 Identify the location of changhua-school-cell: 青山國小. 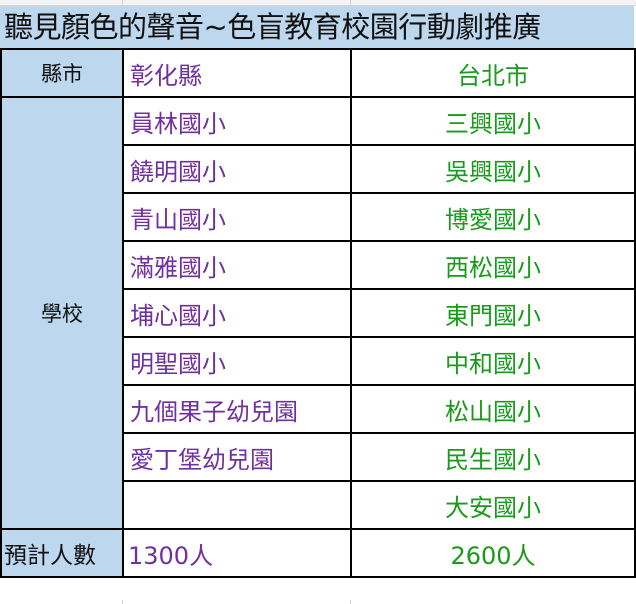
(237, 217).